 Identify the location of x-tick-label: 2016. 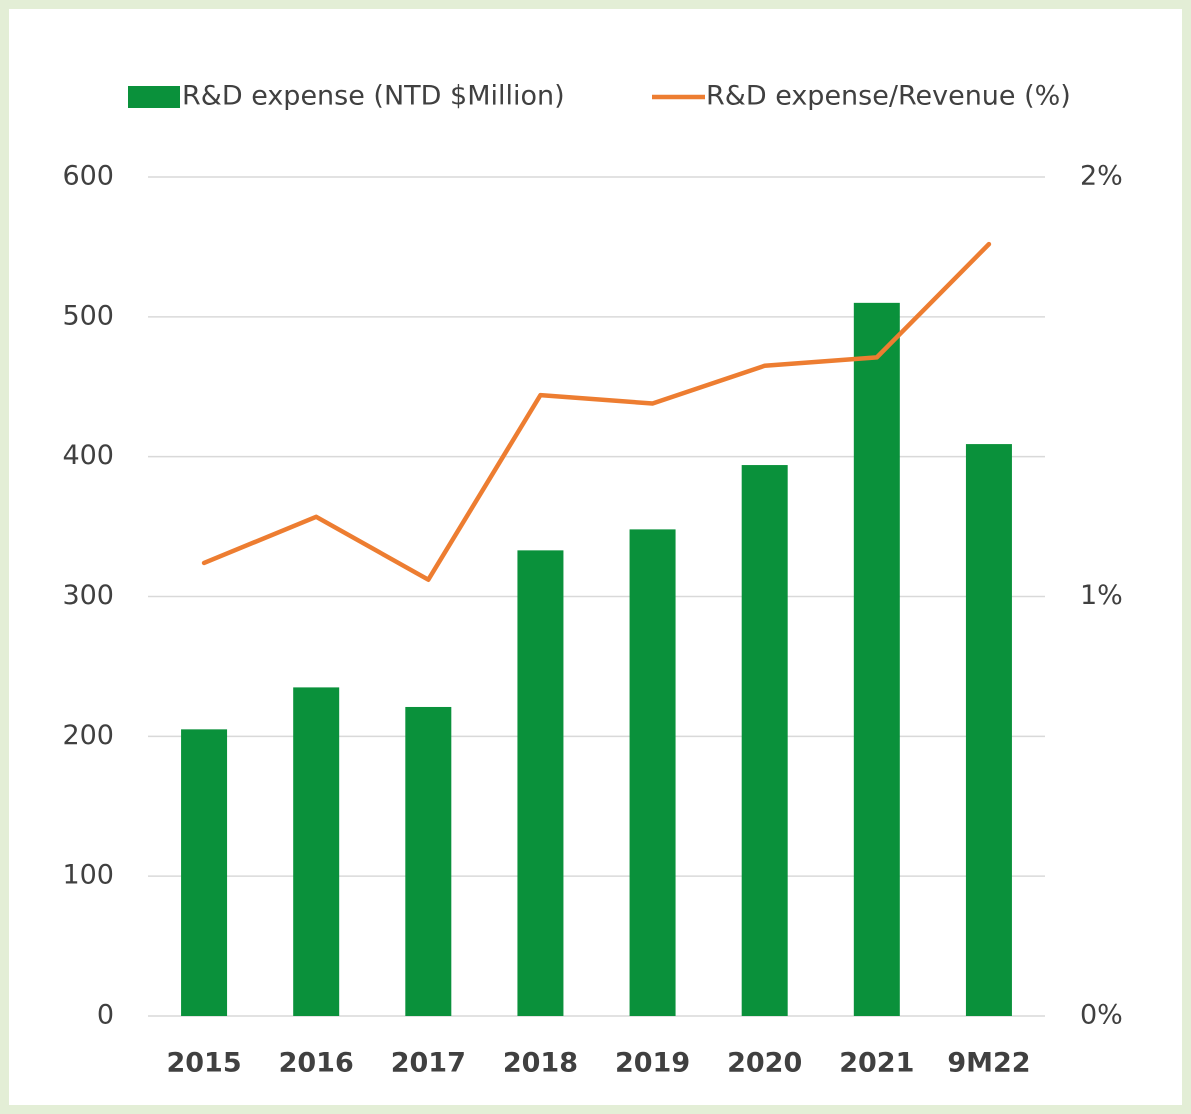
(316, 1063).